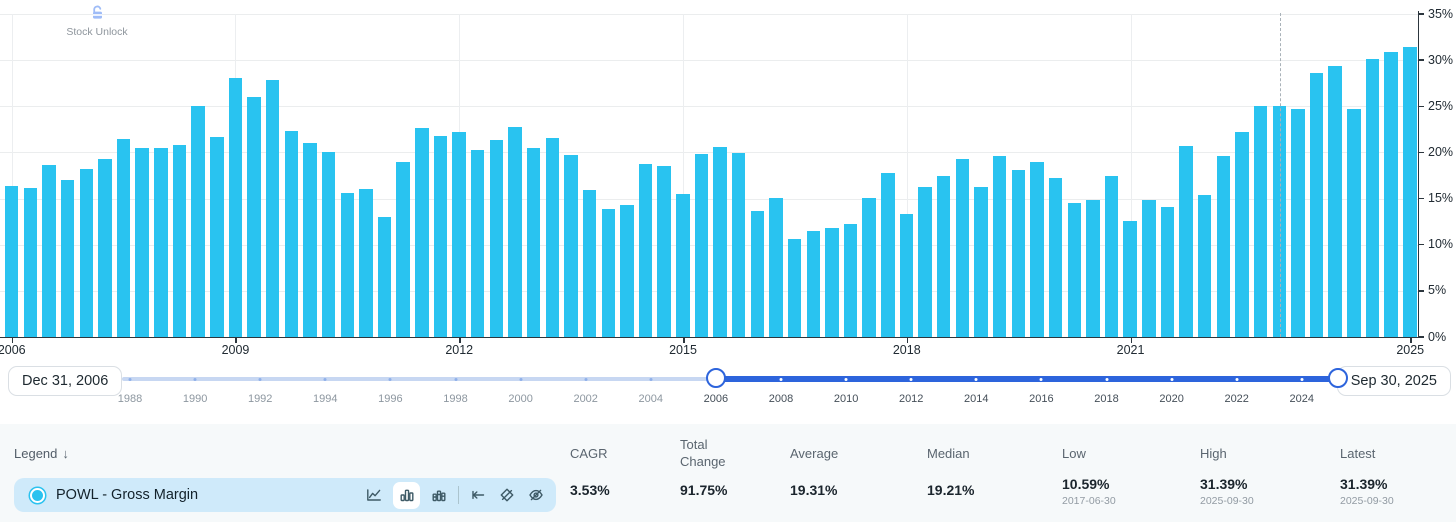 Image resolution: width=1456 pixels, height=522 pixels. Describe the element at coordinates (1074, 453) in the screenshot. I see `stat-header-low: Low` at that location.